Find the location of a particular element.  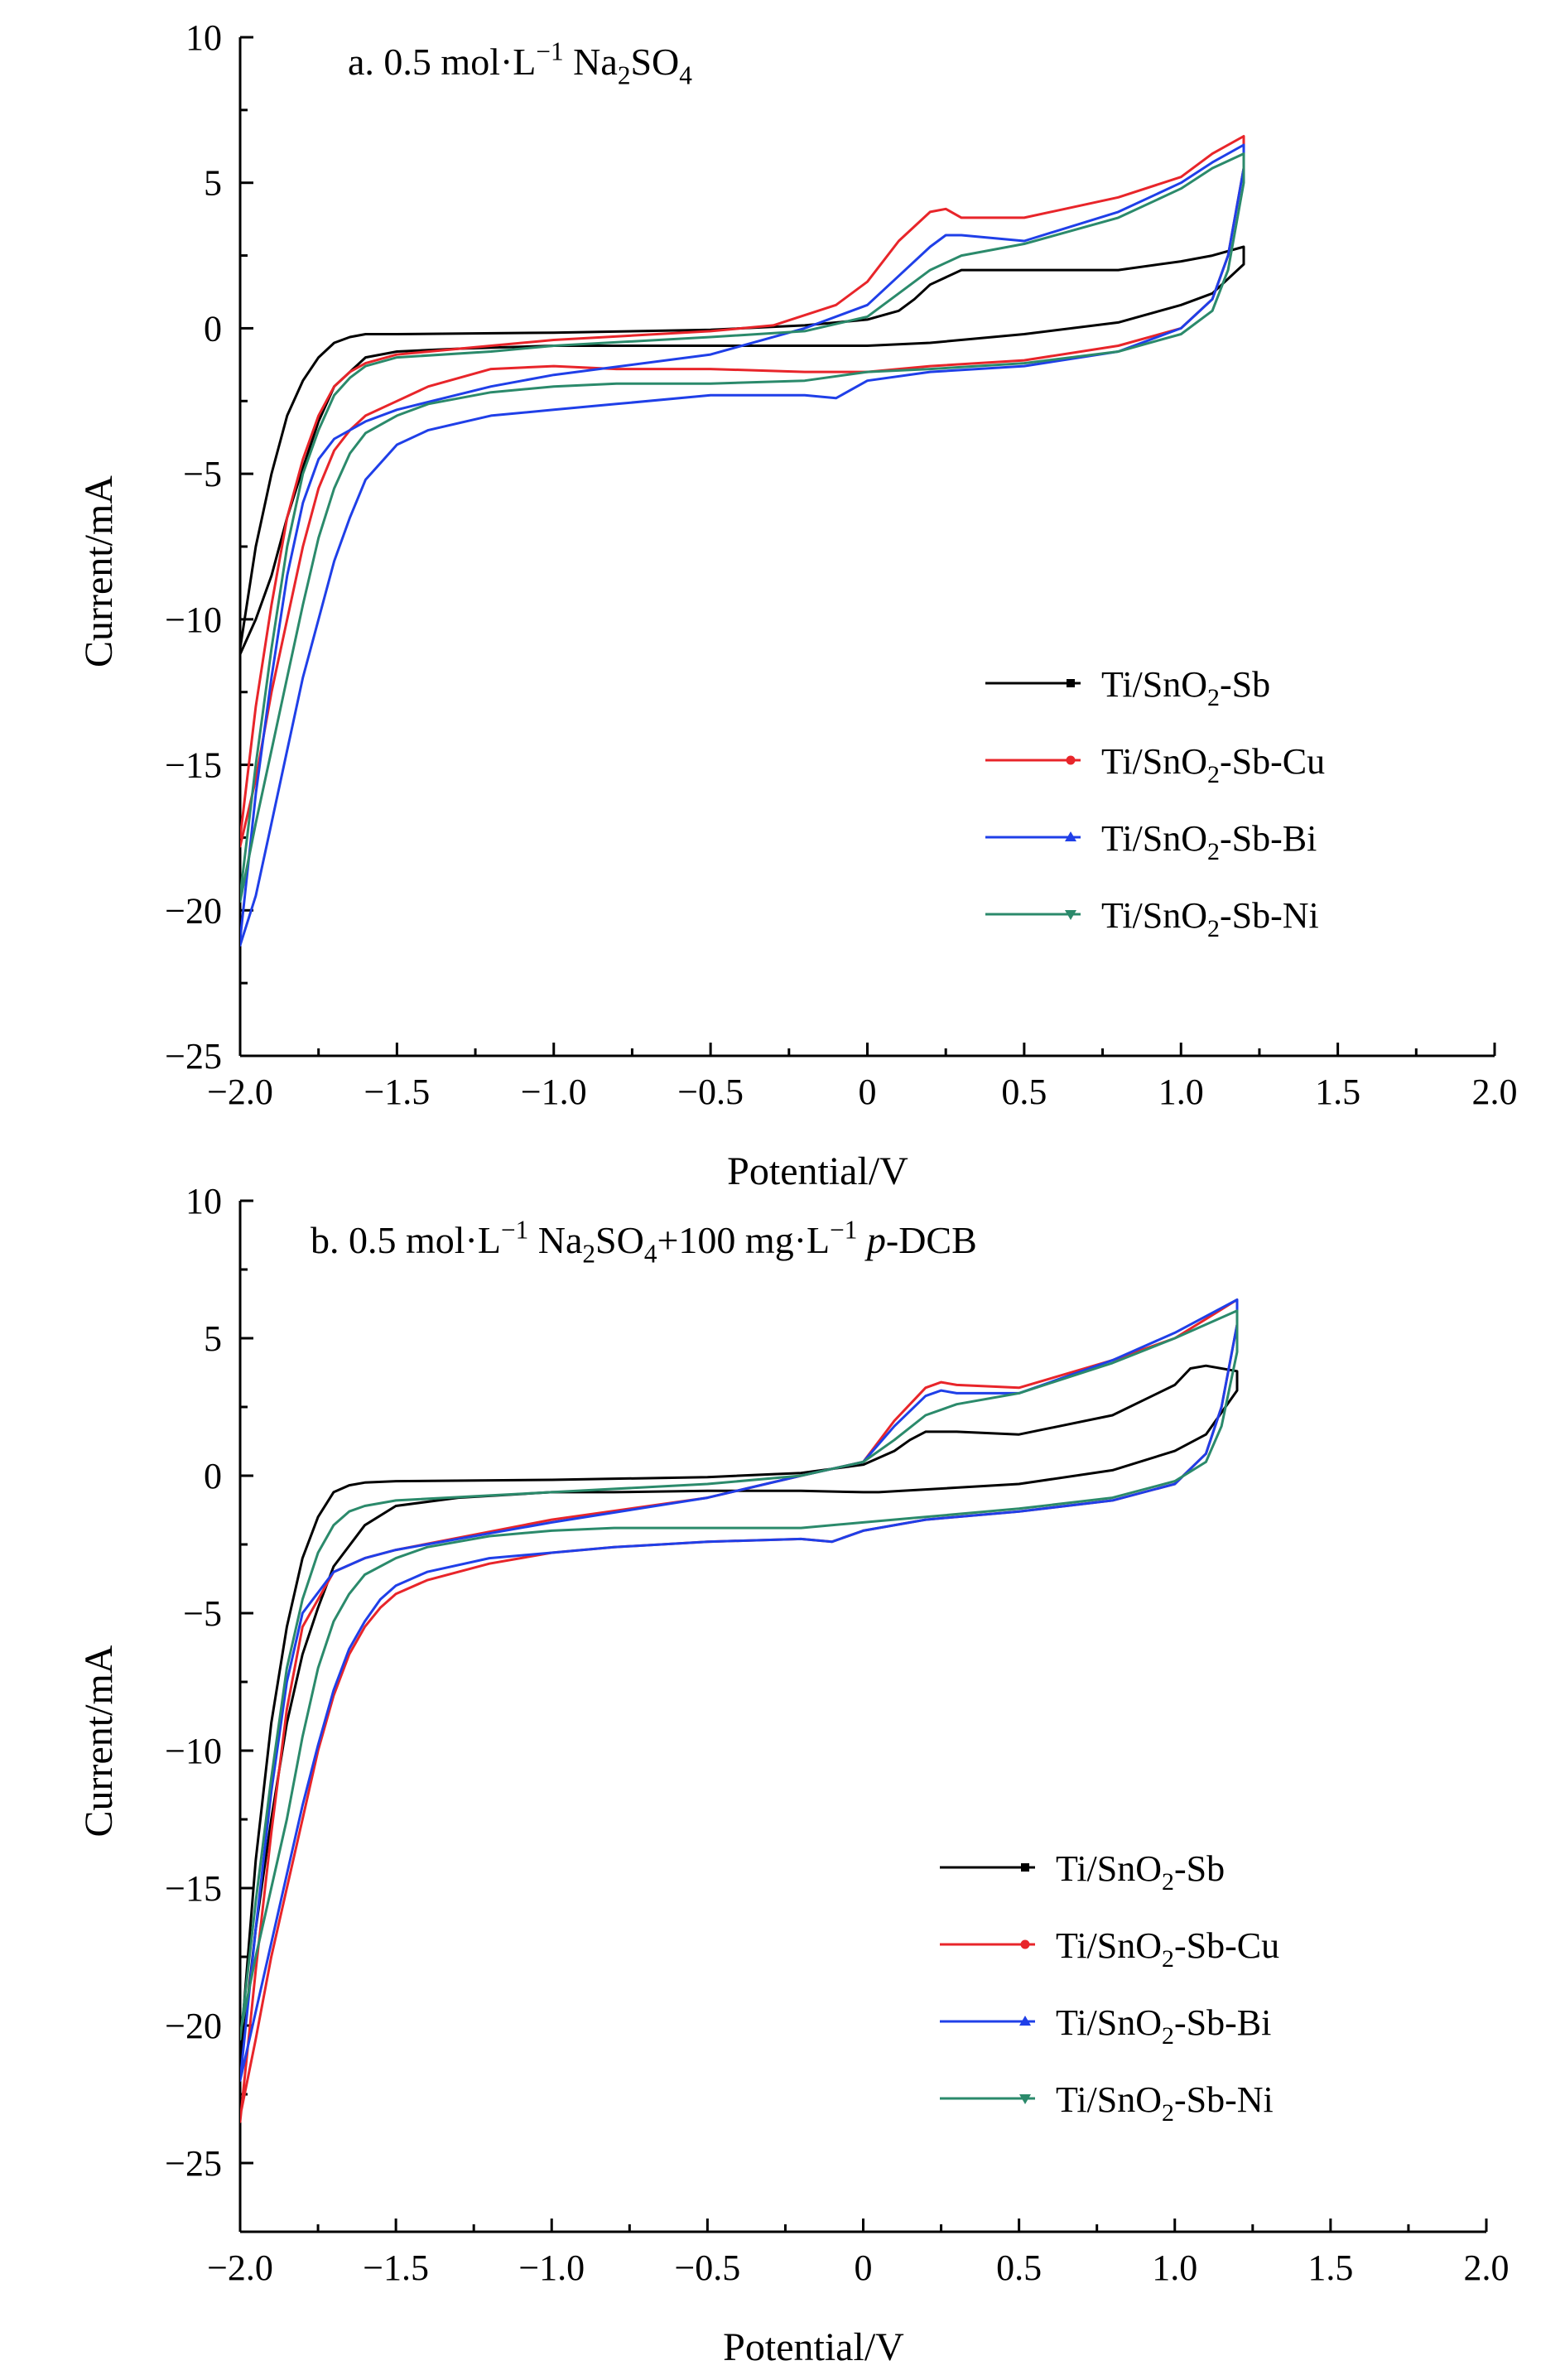

chart-title: b. 0.5 mol·L−1 Na2SO4+100 mg·L−1 p-DCB is located at coordinates (644, 1242).